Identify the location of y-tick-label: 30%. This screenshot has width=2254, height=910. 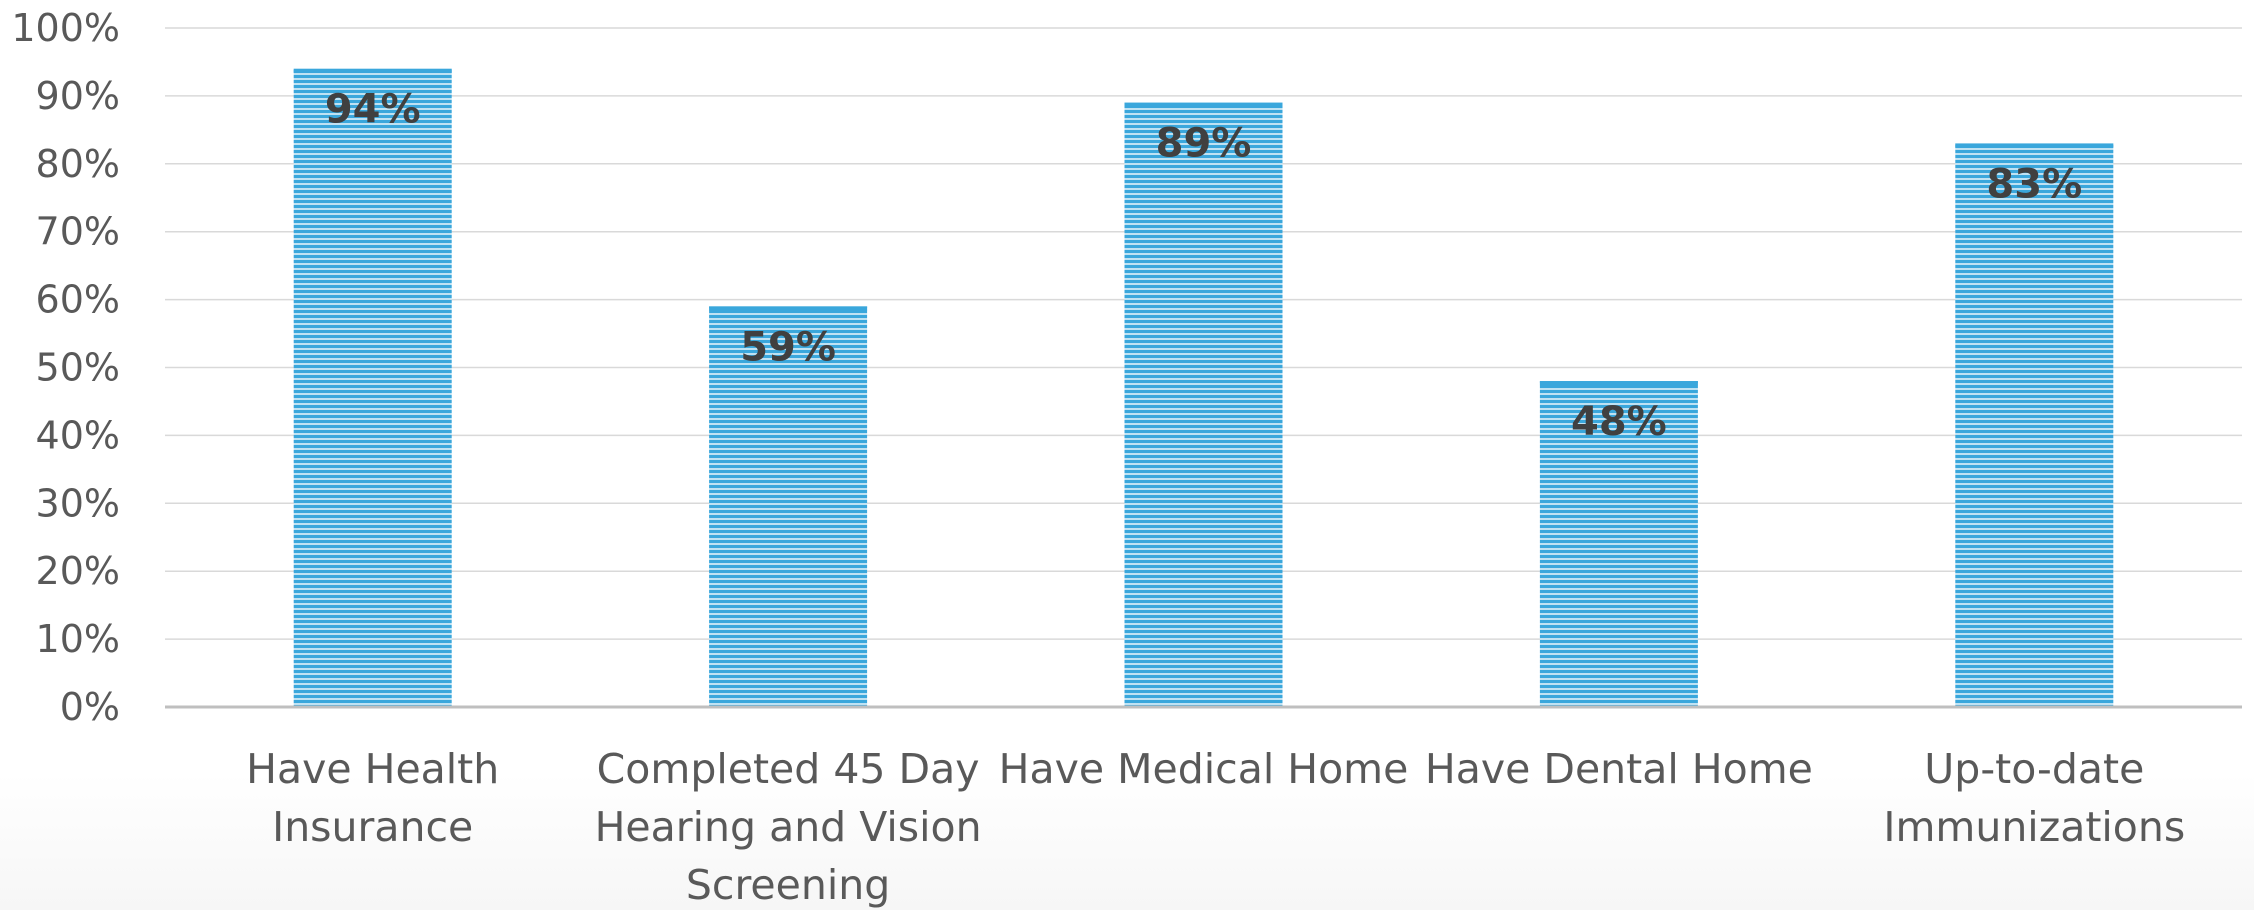
(78, 503).